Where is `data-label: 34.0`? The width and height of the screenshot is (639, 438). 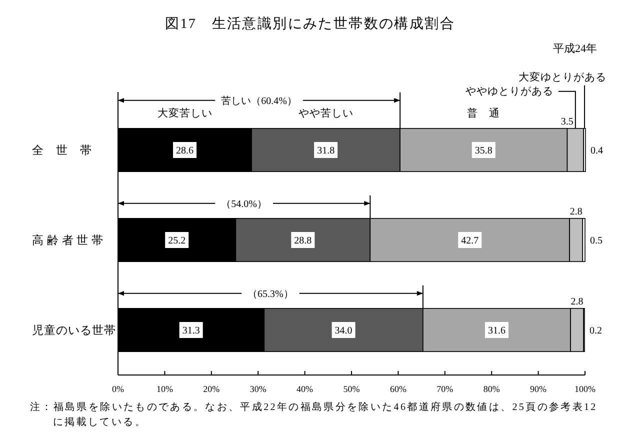
data-label: 34.0 is located at coordinates (343, 331).